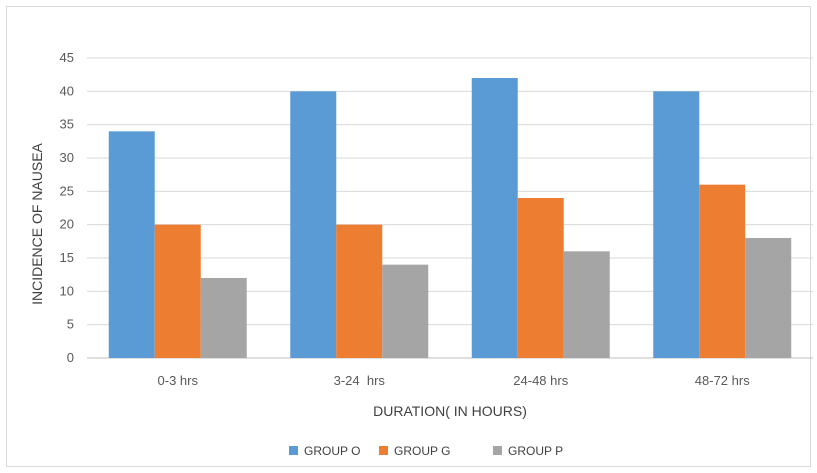 The image size is (817, 473). Describe the element at coordinates (722, 380) in the screenshot. I see `x-tick-label: 48-72 hrs` at that location.